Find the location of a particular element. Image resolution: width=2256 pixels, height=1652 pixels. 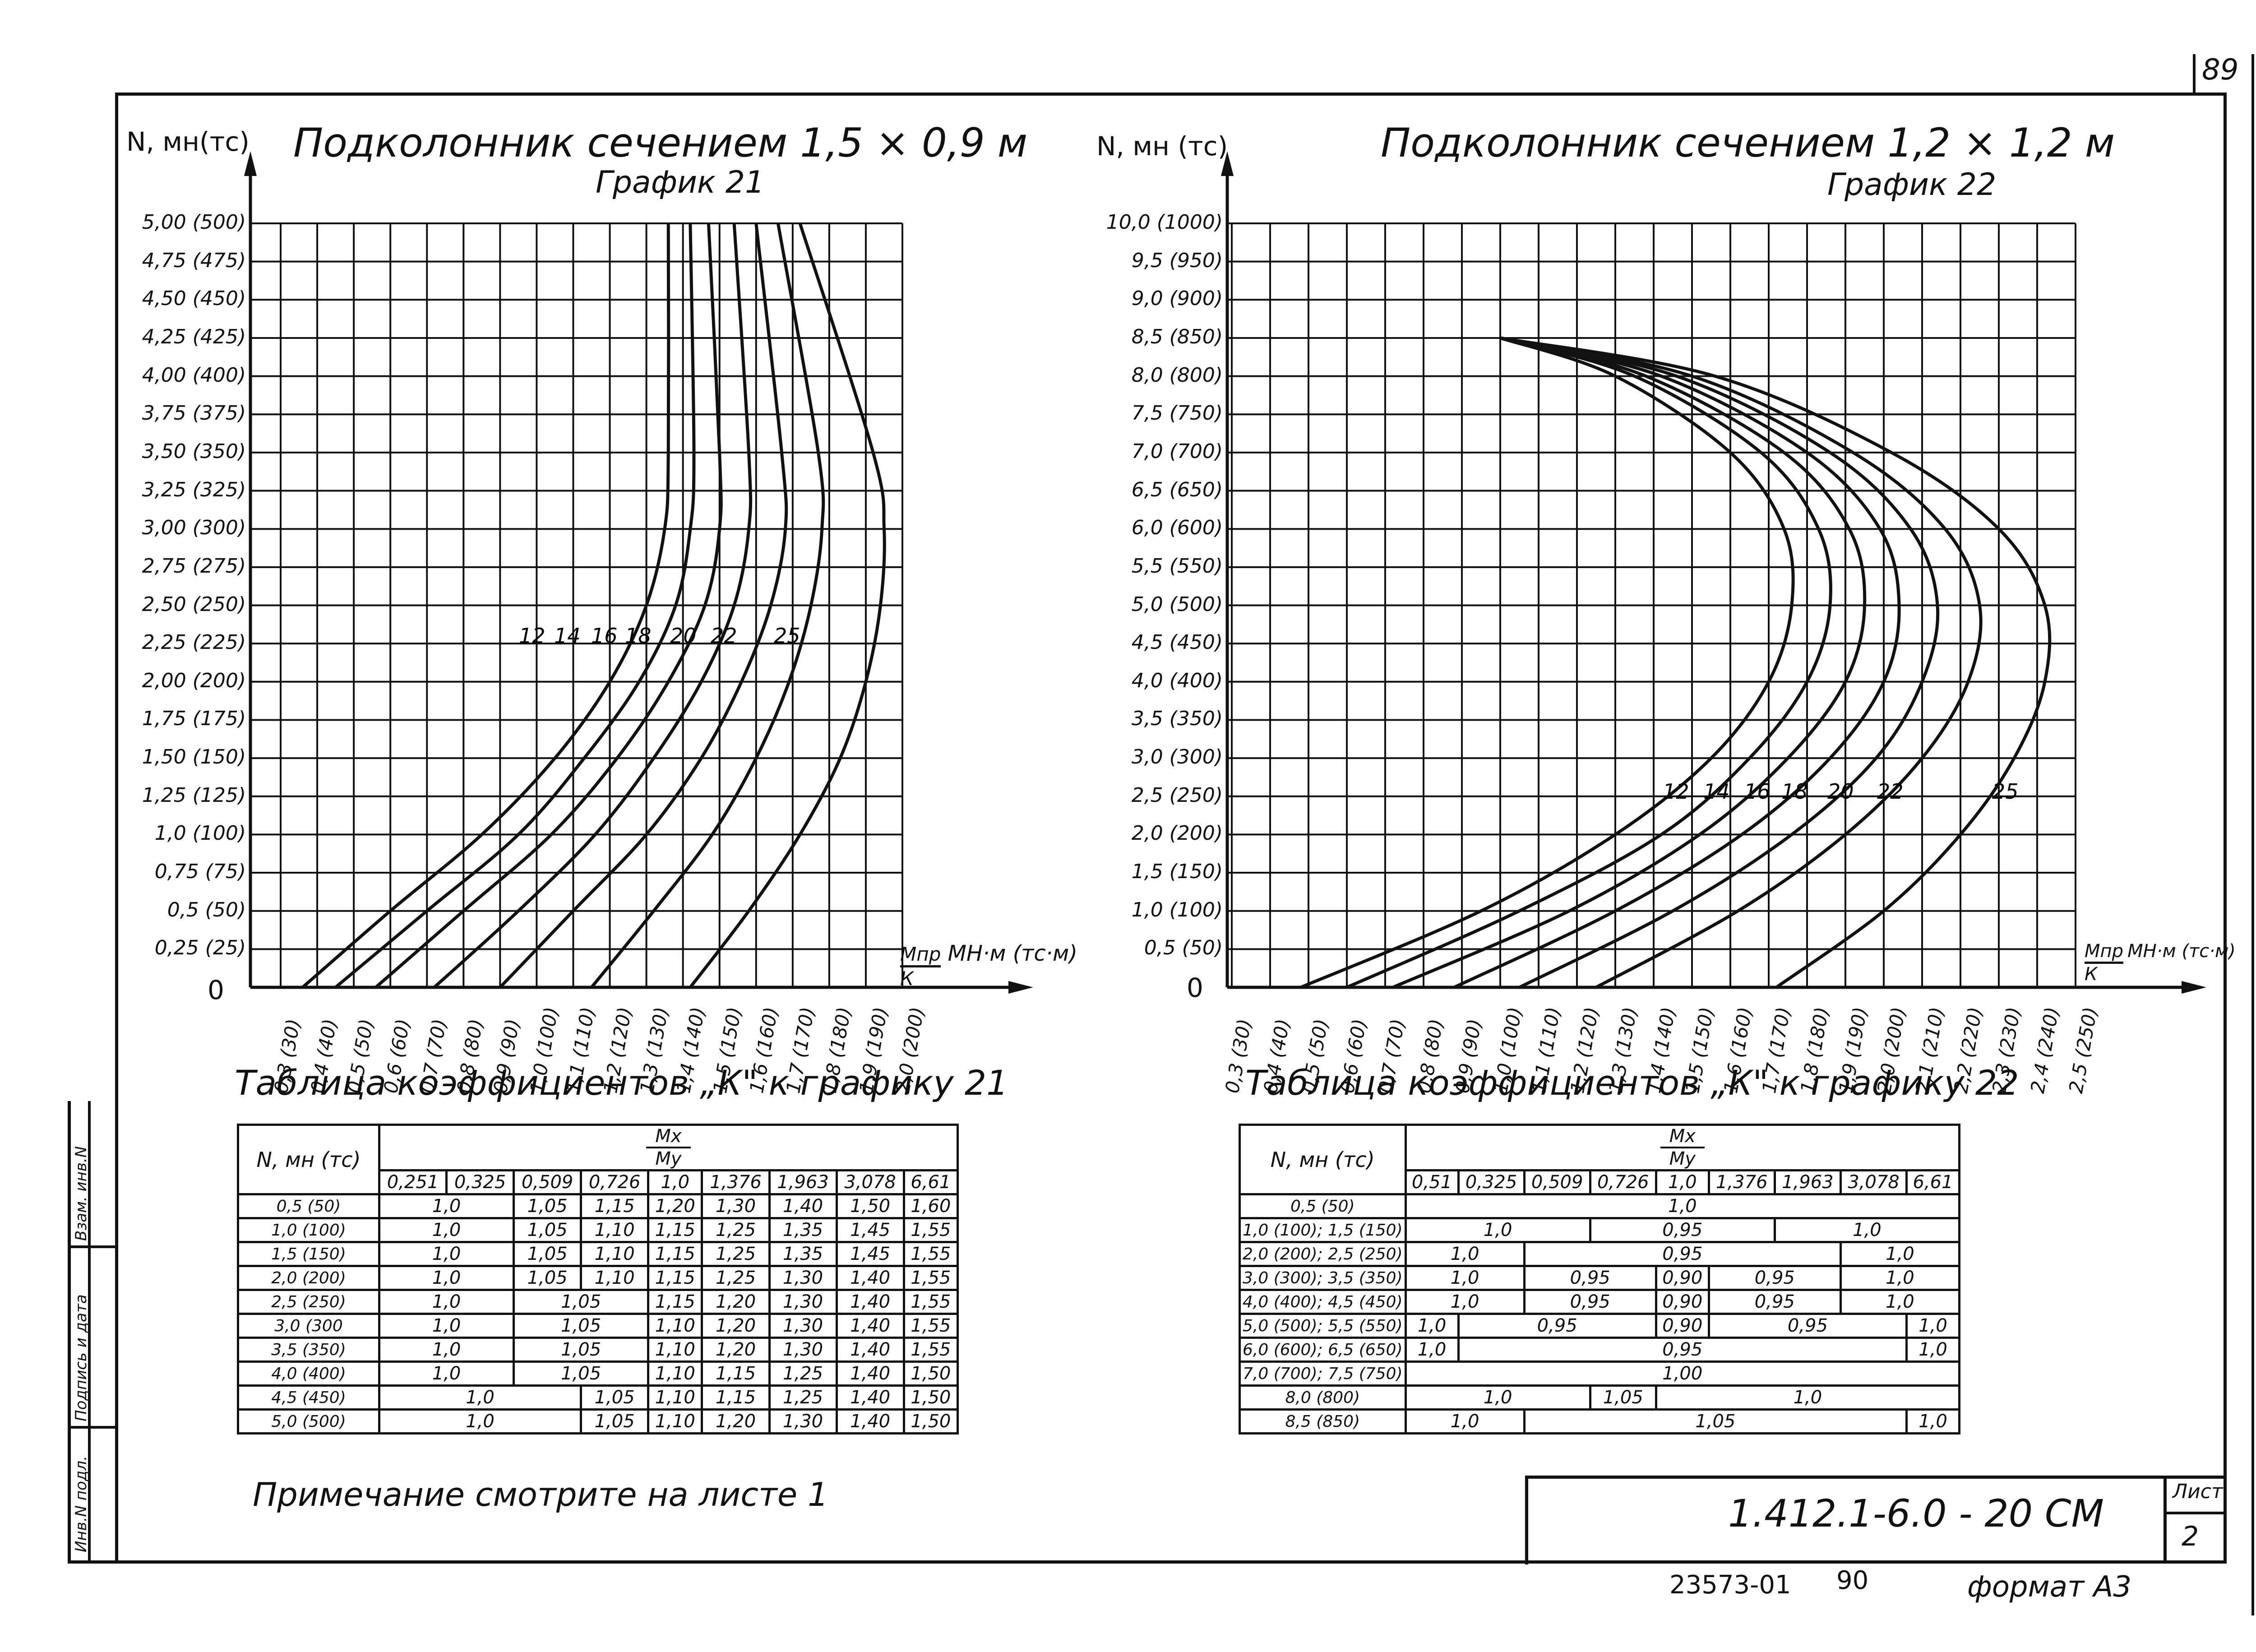

frame-top is located at coordinates (1171, 94).